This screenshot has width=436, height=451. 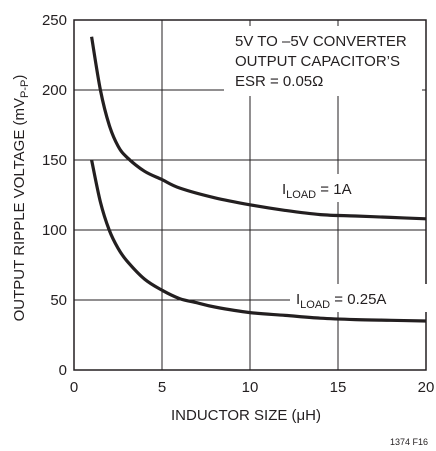 What do you see at coordinates (250, 387) in the screenshot?
I see `x-tick-label: 10` at bounding box center [250, 387].